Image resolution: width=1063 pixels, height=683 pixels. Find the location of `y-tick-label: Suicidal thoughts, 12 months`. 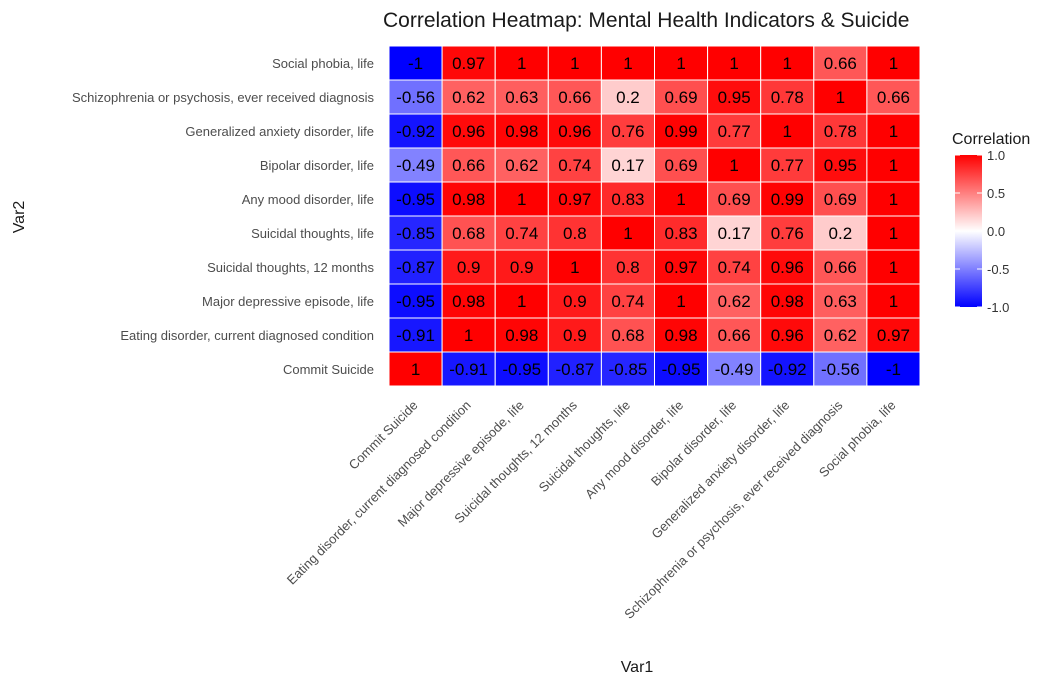

y-tick-label: Suicidal thoughts, 12 months is located at coordinates (290, 267).